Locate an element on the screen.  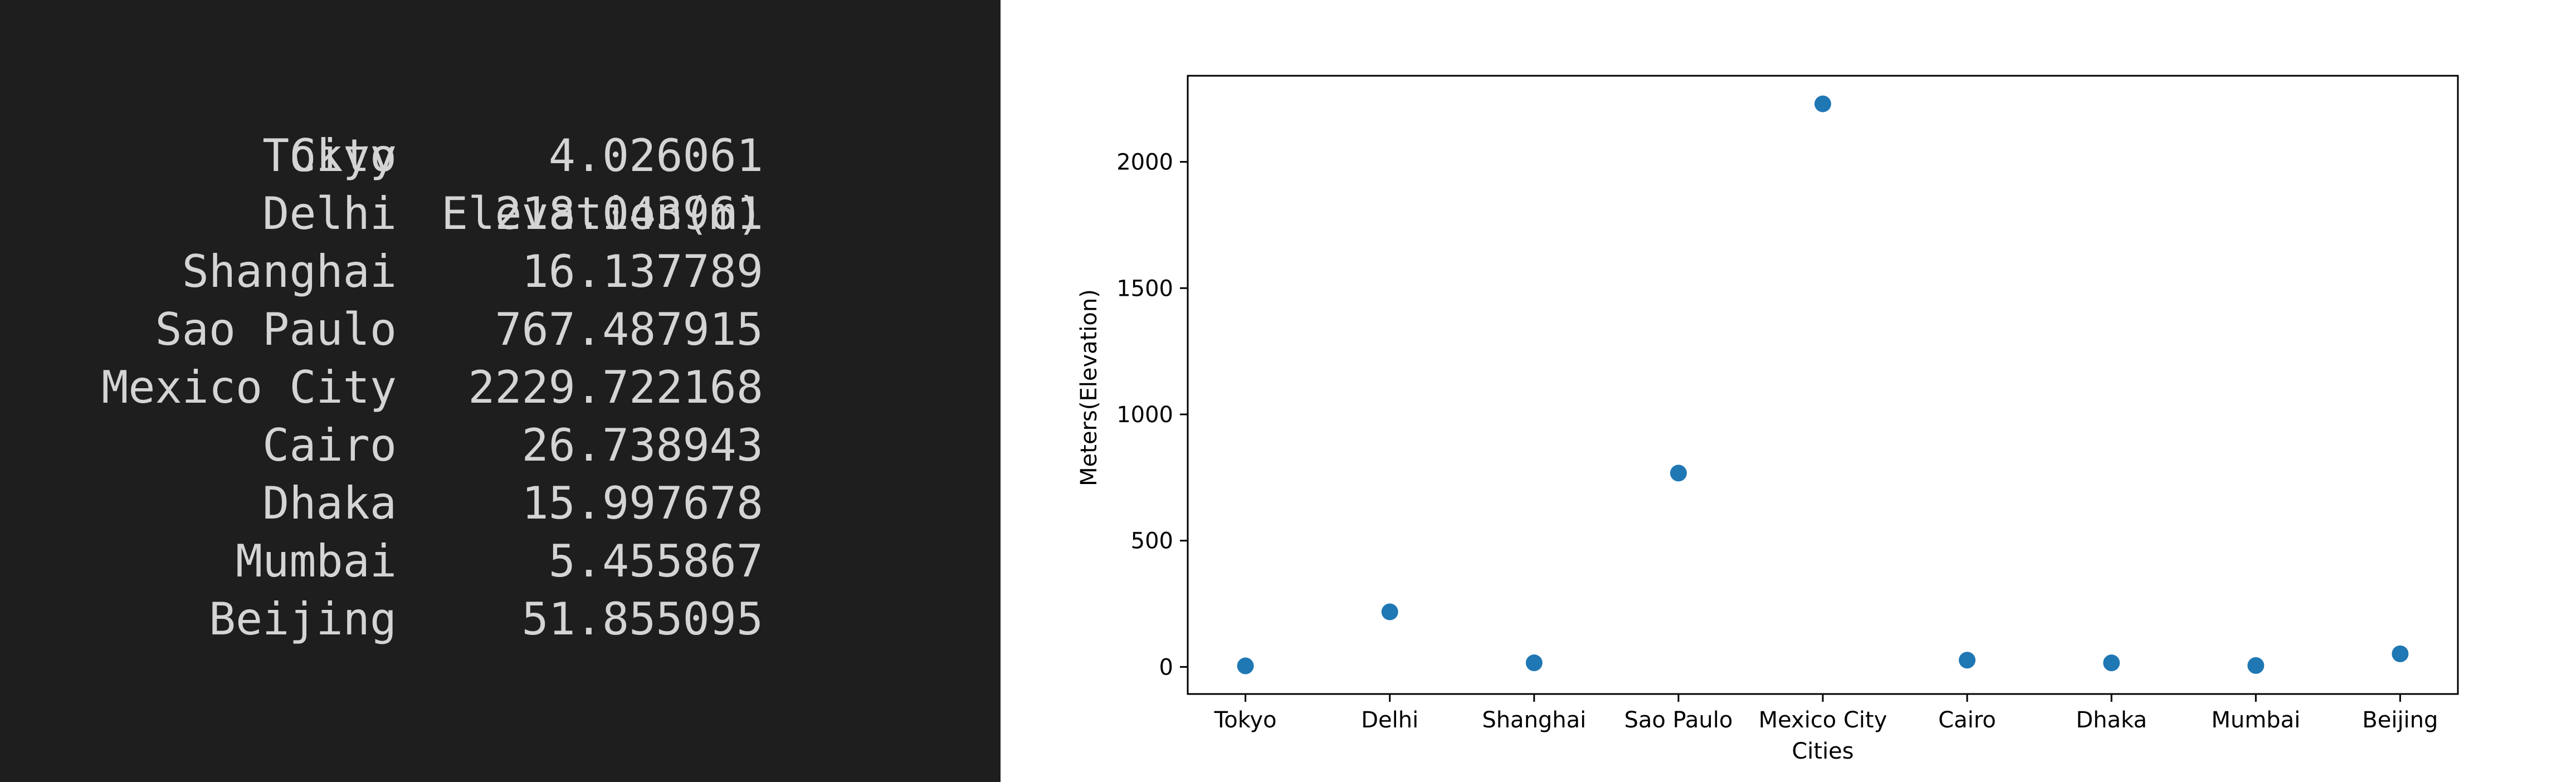
table-row: Delhi 218.043961 is located at coordinates (381, 214).